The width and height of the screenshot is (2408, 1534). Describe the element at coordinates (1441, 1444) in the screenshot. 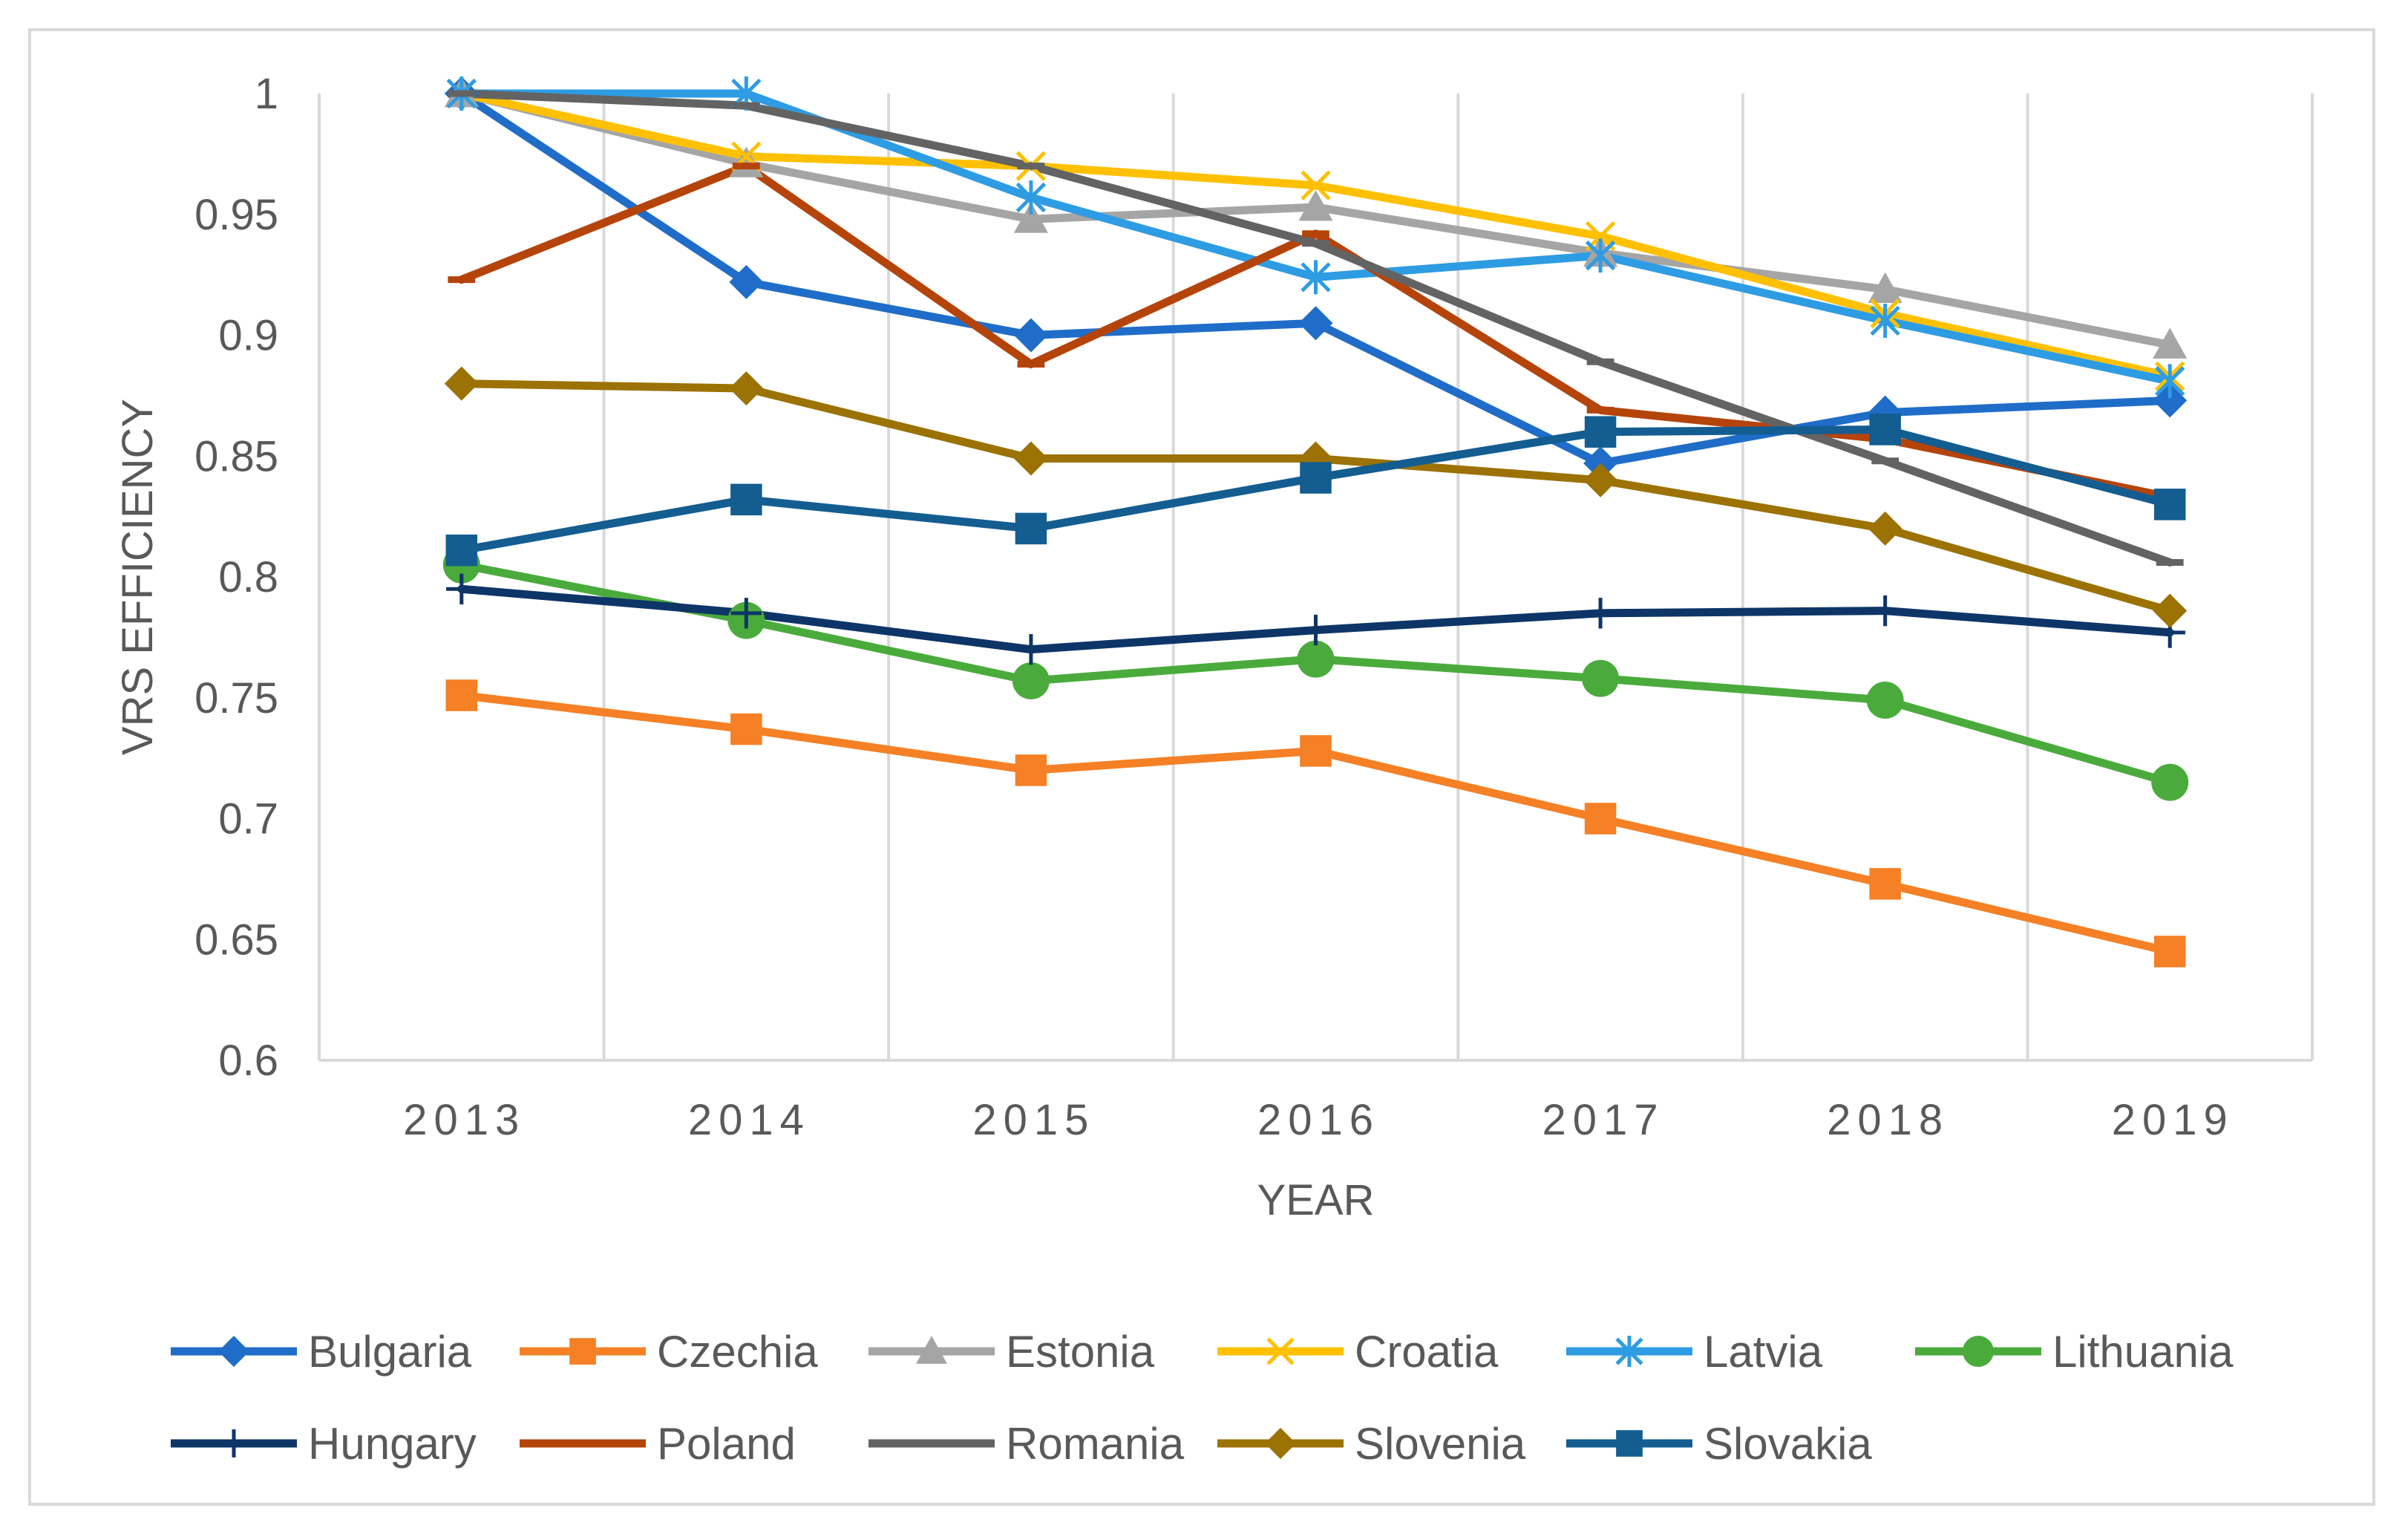

I see `legend-label: Slovenia` at that location.